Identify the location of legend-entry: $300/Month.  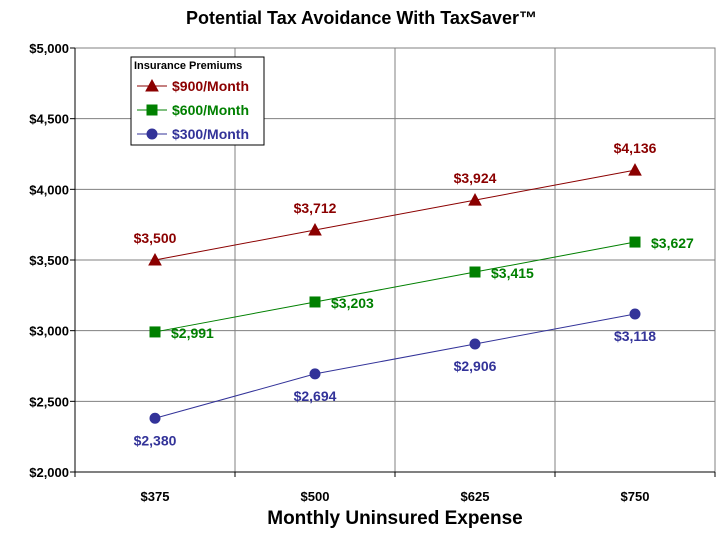
(193, 134).